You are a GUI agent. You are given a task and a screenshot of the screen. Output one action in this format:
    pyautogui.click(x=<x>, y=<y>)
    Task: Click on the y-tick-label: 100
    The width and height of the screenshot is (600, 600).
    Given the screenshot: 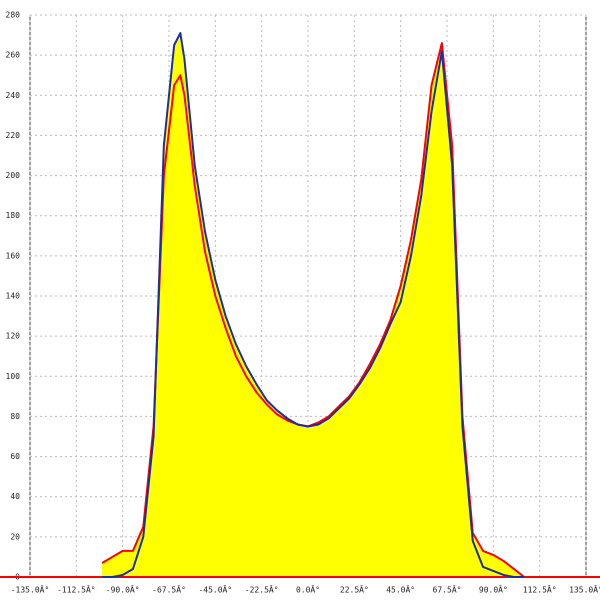 What is the action you would take?
    pyautogui.click(x=13, y=376)
    